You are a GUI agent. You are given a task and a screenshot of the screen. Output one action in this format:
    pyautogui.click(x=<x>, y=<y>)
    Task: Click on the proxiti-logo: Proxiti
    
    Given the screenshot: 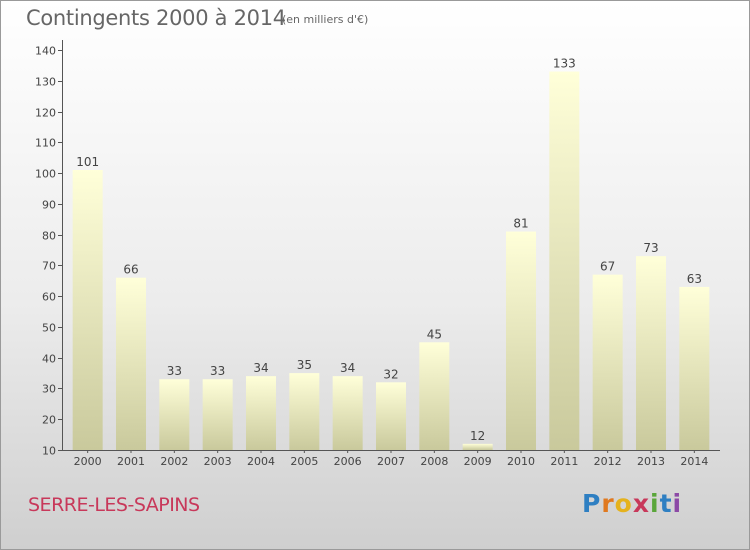 What is the action you would take?
    pyautogui.click(x=632, y=503)
    